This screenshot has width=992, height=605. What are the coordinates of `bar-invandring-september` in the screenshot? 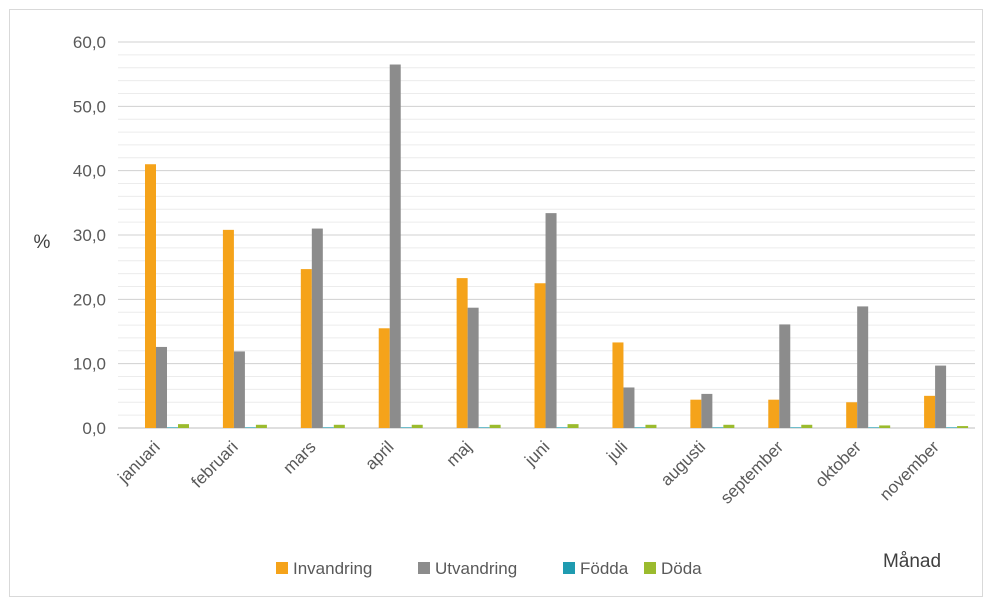 It's located at (774, 413).